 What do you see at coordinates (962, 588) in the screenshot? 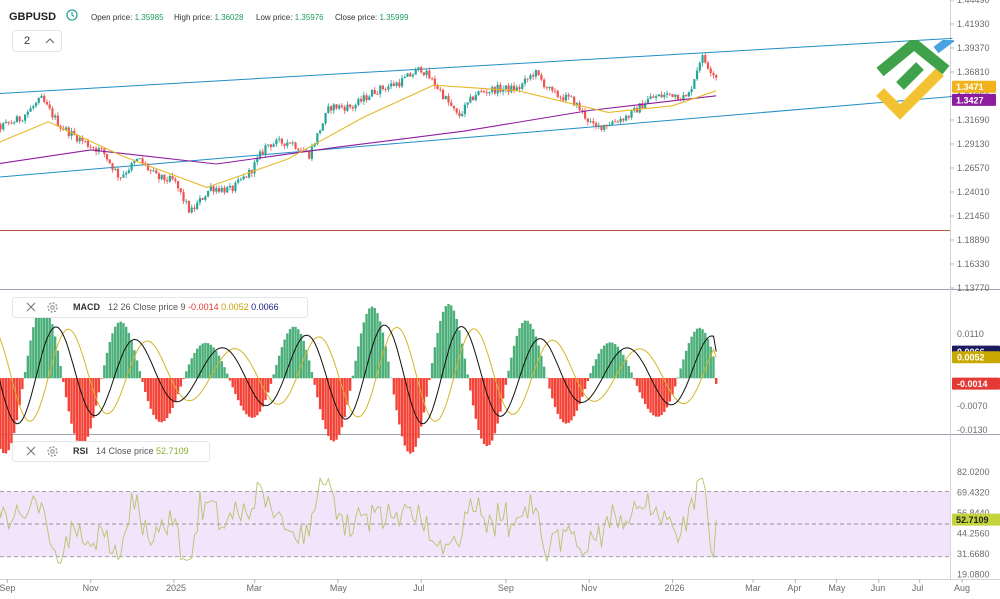
I see `time-tick-label: Aug` at bounding box center [962, 588].